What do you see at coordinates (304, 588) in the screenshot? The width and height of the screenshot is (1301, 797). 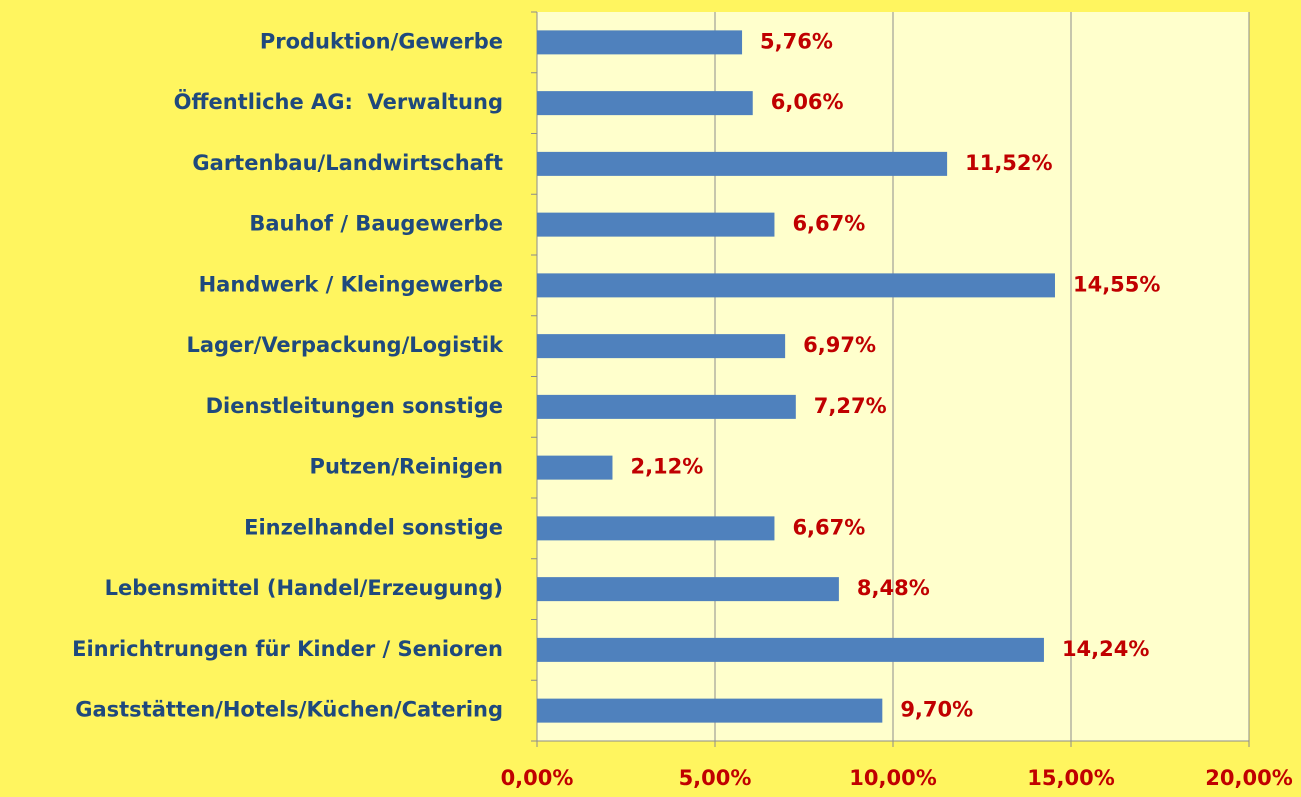 I see `category-label: Lebensmittel (Handel/Erzeugung)` at bounding box center [304, 588].